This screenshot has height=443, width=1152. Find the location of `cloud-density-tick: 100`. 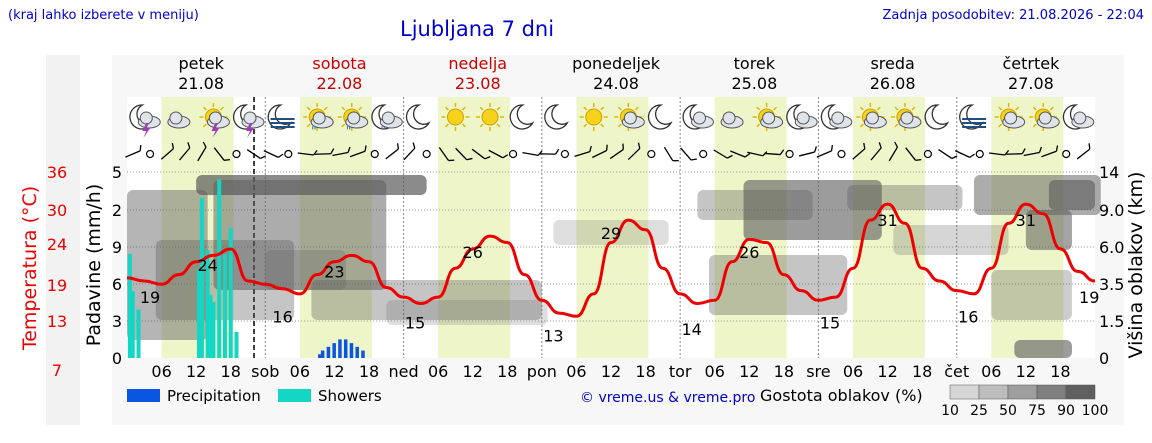

cloud-density-tick: 100 is located at coordinates (1095, 411).